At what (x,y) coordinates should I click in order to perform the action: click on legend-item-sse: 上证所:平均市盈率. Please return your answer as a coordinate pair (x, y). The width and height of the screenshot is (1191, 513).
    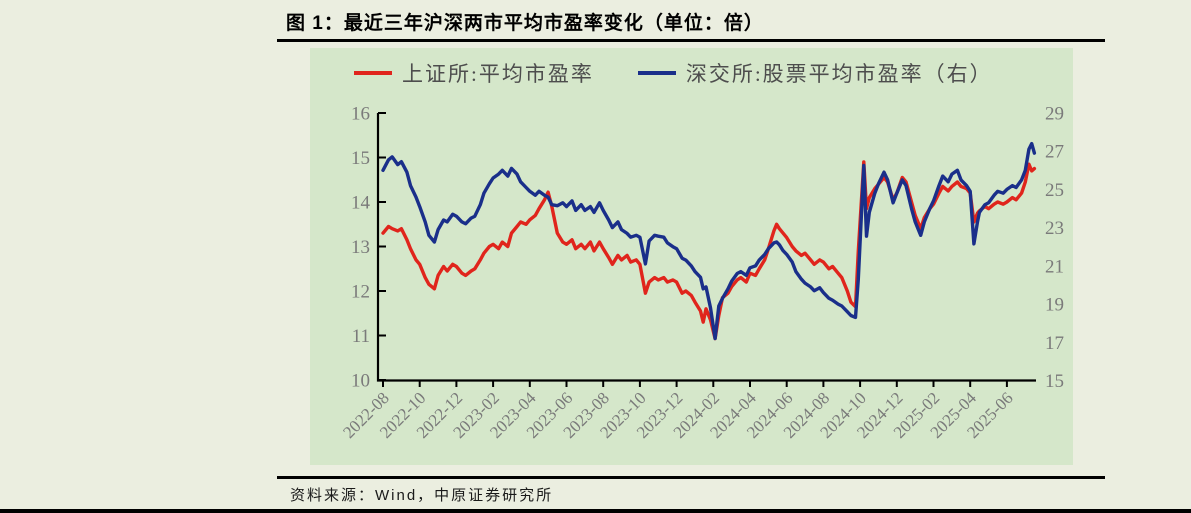
    Looking at the image, I should click on (474, 73).